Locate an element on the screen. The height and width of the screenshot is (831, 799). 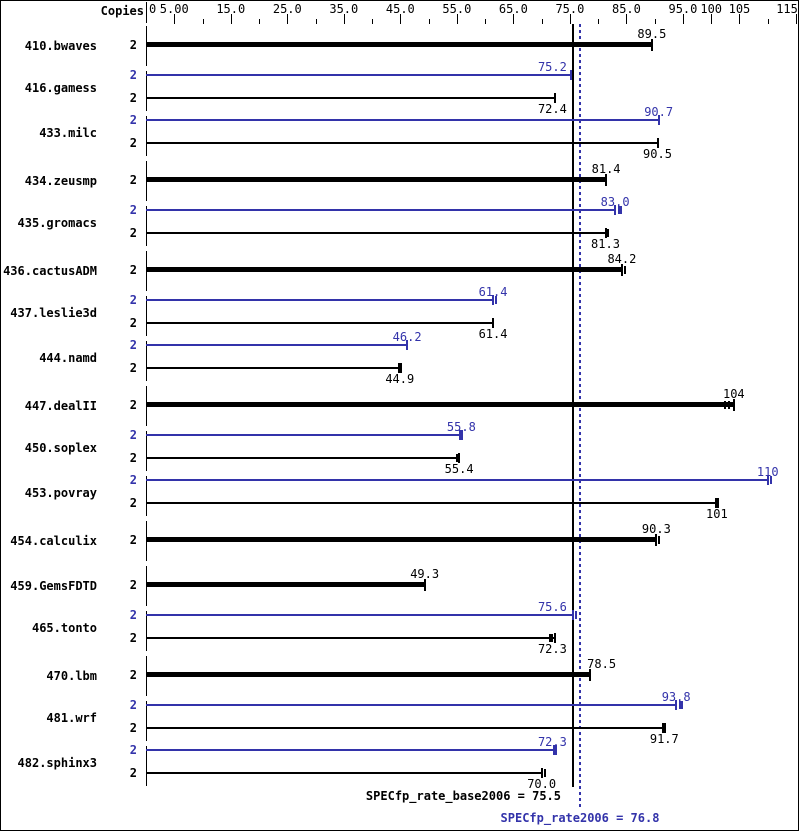
bar-value-label: 78.5 is located at coordinates (602, 664).